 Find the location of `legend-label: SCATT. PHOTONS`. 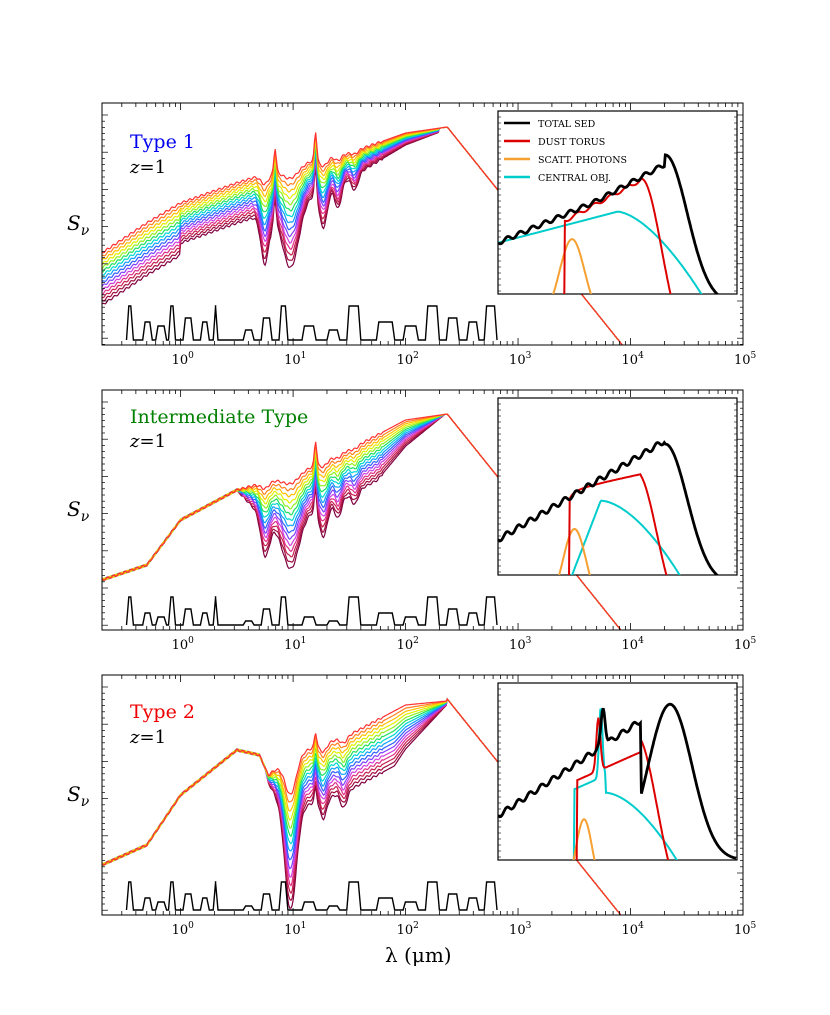

legend-label: SCATT. PHOTONS is located at coordinates (582, 160).